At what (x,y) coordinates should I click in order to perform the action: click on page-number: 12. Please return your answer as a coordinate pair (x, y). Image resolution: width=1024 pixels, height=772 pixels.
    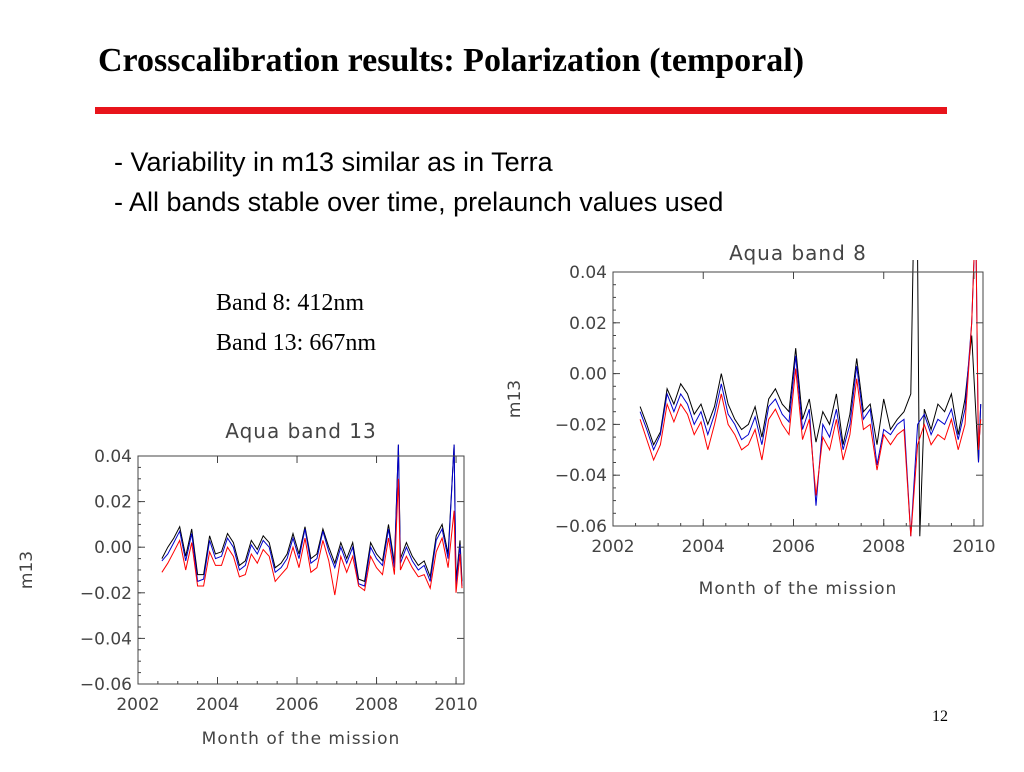
    Looking at the image, I should click on (940, 716).